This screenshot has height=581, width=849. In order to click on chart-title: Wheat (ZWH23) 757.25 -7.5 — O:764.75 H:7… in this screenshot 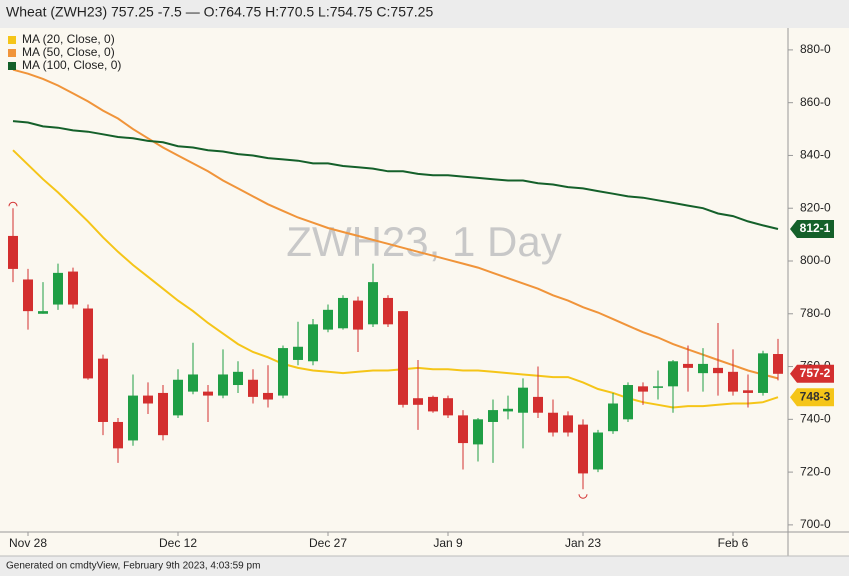, I will do `click(219, 12)`.